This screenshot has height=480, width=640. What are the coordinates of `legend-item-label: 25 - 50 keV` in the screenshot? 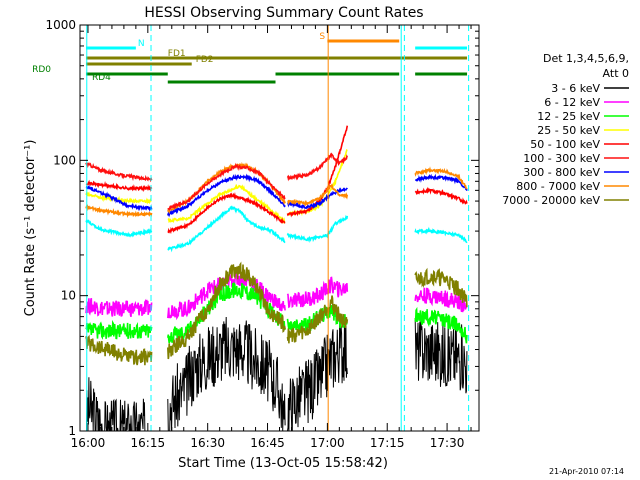 It's located at (568, 130).